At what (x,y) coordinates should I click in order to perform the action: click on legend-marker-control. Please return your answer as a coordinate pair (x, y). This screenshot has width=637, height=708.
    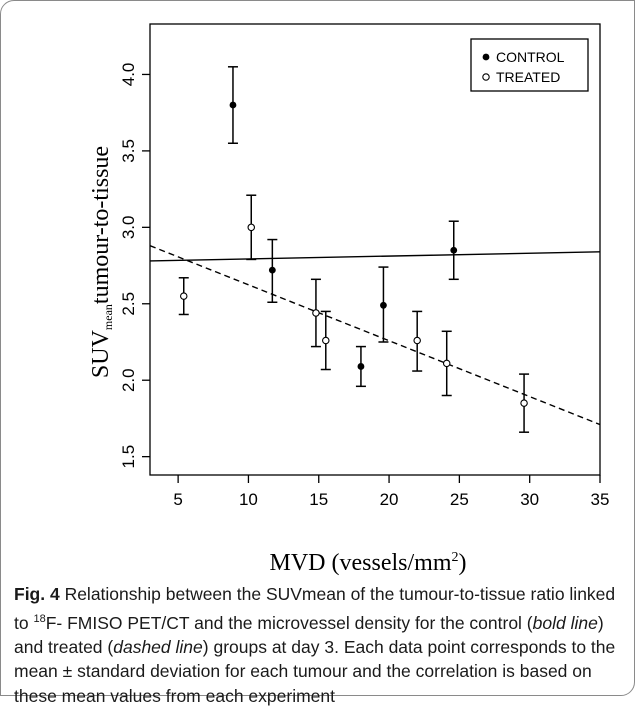
    Looking at the image, I should click on (486, 57).